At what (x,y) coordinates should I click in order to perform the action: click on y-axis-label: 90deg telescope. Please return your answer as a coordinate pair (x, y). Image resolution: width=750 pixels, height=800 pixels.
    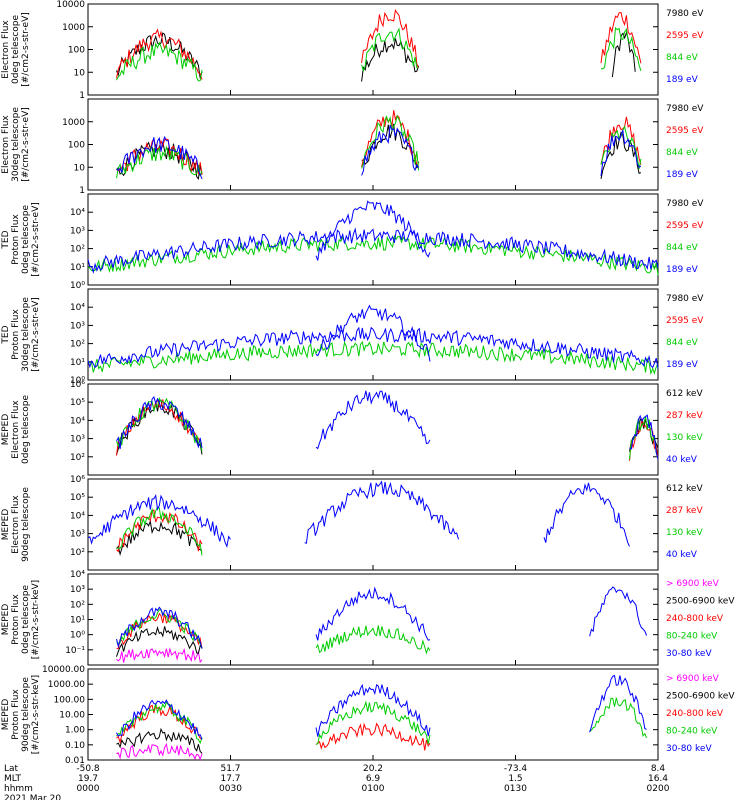
    Looking at the image, I should click on (26, 714).